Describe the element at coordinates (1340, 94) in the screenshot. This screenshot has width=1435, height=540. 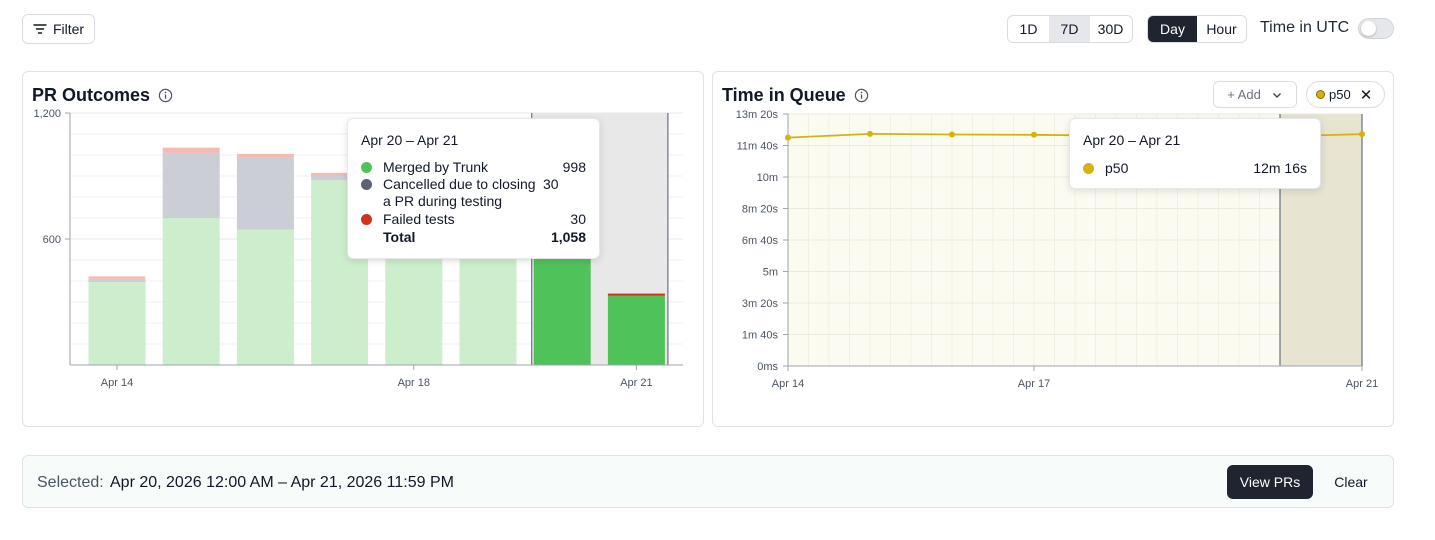
I see `metric-chip-label: p50` at that location.